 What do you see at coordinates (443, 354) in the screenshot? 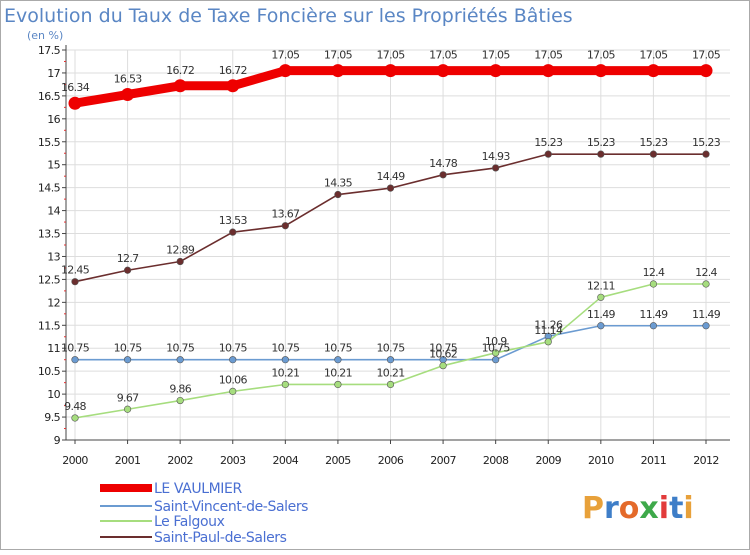
I see `data-label: 10.62` at bounding box center [443, 354].